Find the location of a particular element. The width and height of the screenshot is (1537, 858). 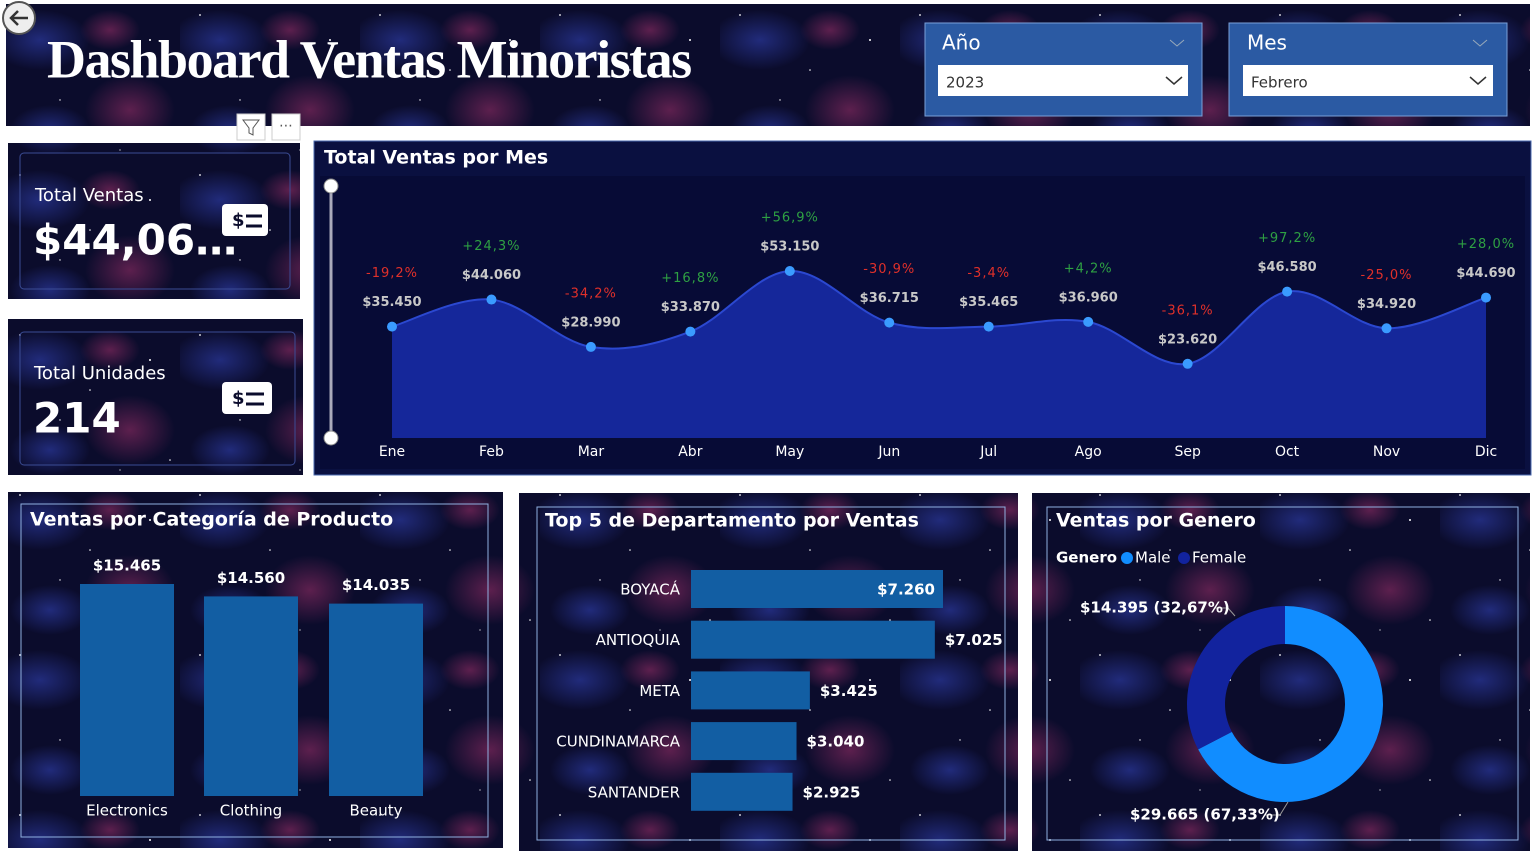

slicer-label: Mes is located at coordinates (1267, 43).